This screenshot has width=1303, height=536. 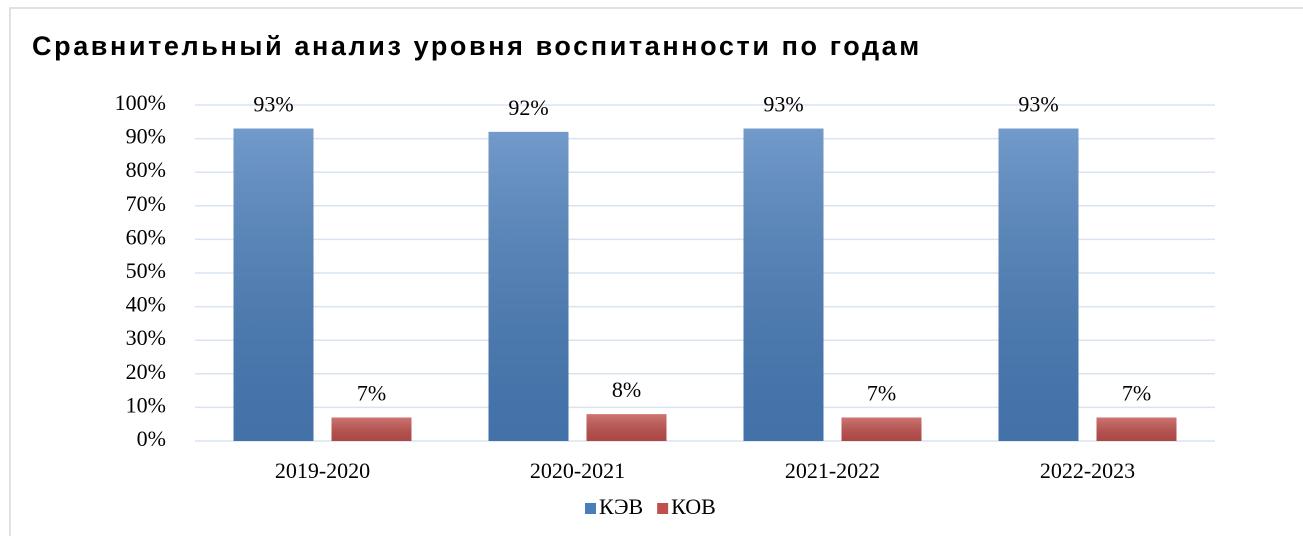 What do you see at coordinates (832, 470) in the screenshot?
I see `x-tick-label: 2021-2022` at bounding box center [832, 470].